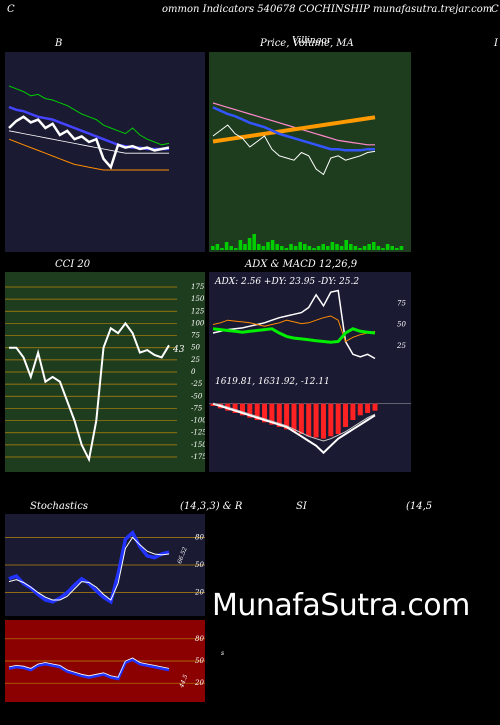  I want to click on cci-line, so click(89, 392).